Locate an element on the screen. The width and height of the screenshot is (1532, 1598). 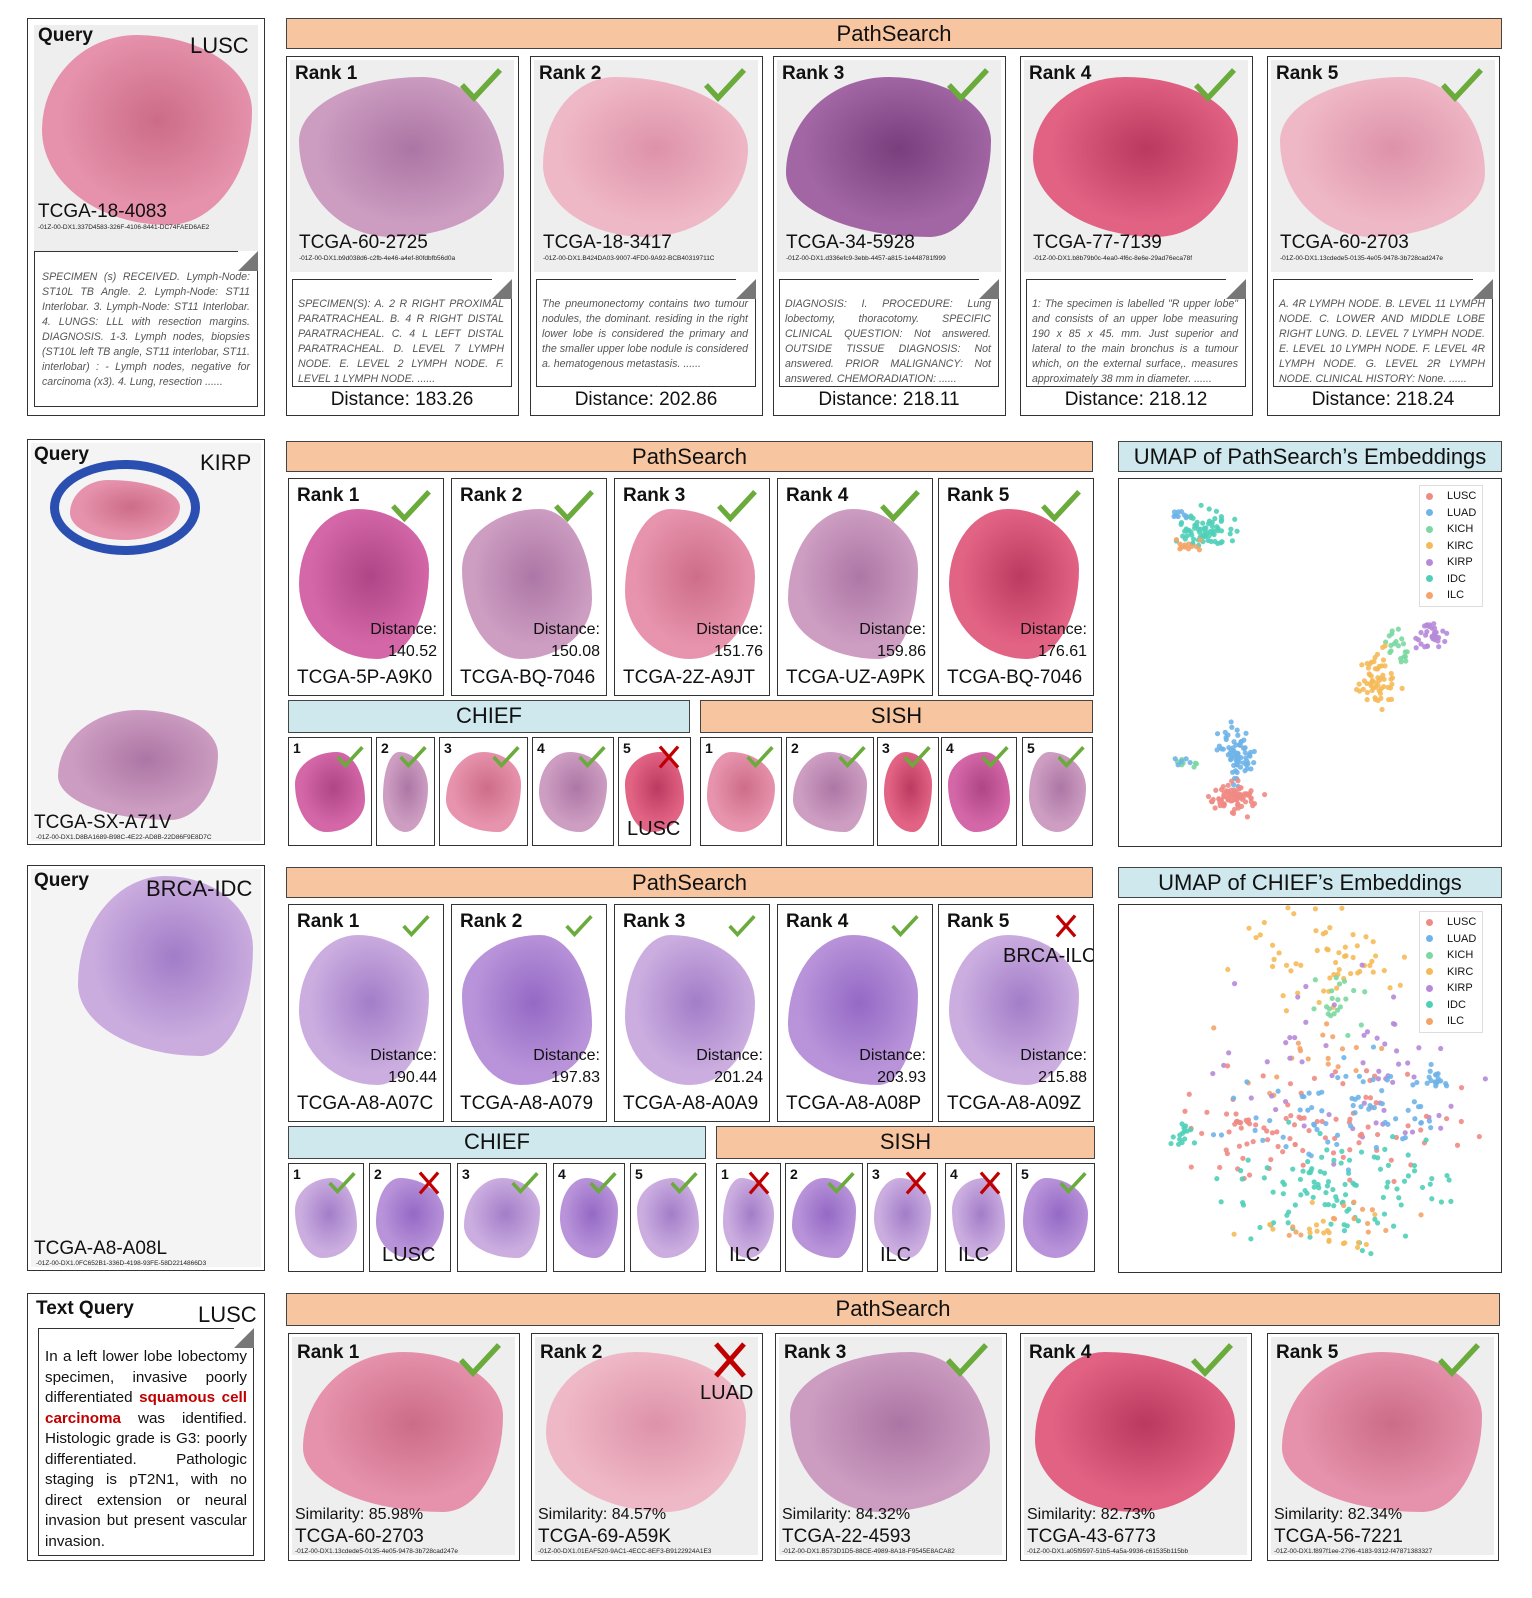
result-distance: Distance: 183.26 is located at coordinates (402, 399).